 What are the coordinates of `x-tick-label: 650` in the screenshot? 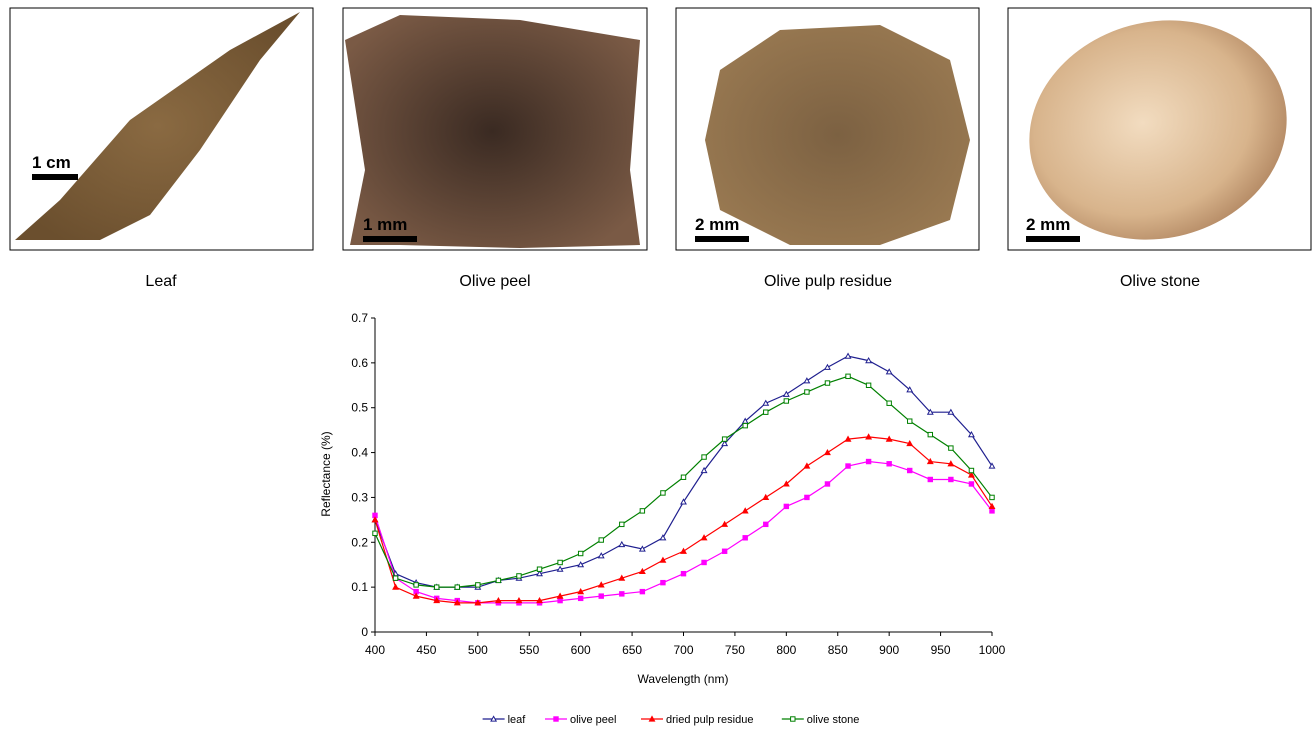 It's located at (632, 650).